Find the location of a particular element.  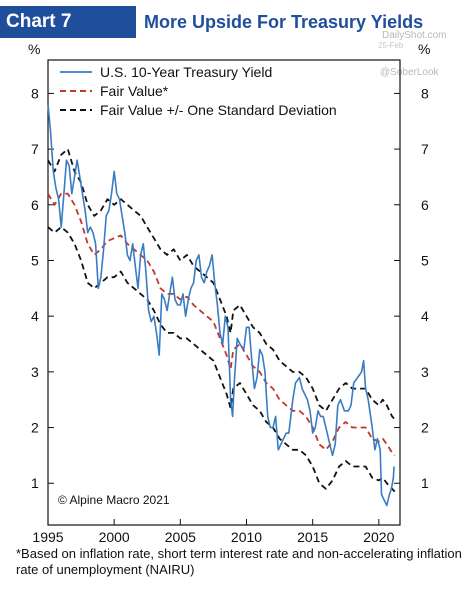

chart-header: Chart 7 More Upside For Treasury Yields is located at coordinates (237, 23).